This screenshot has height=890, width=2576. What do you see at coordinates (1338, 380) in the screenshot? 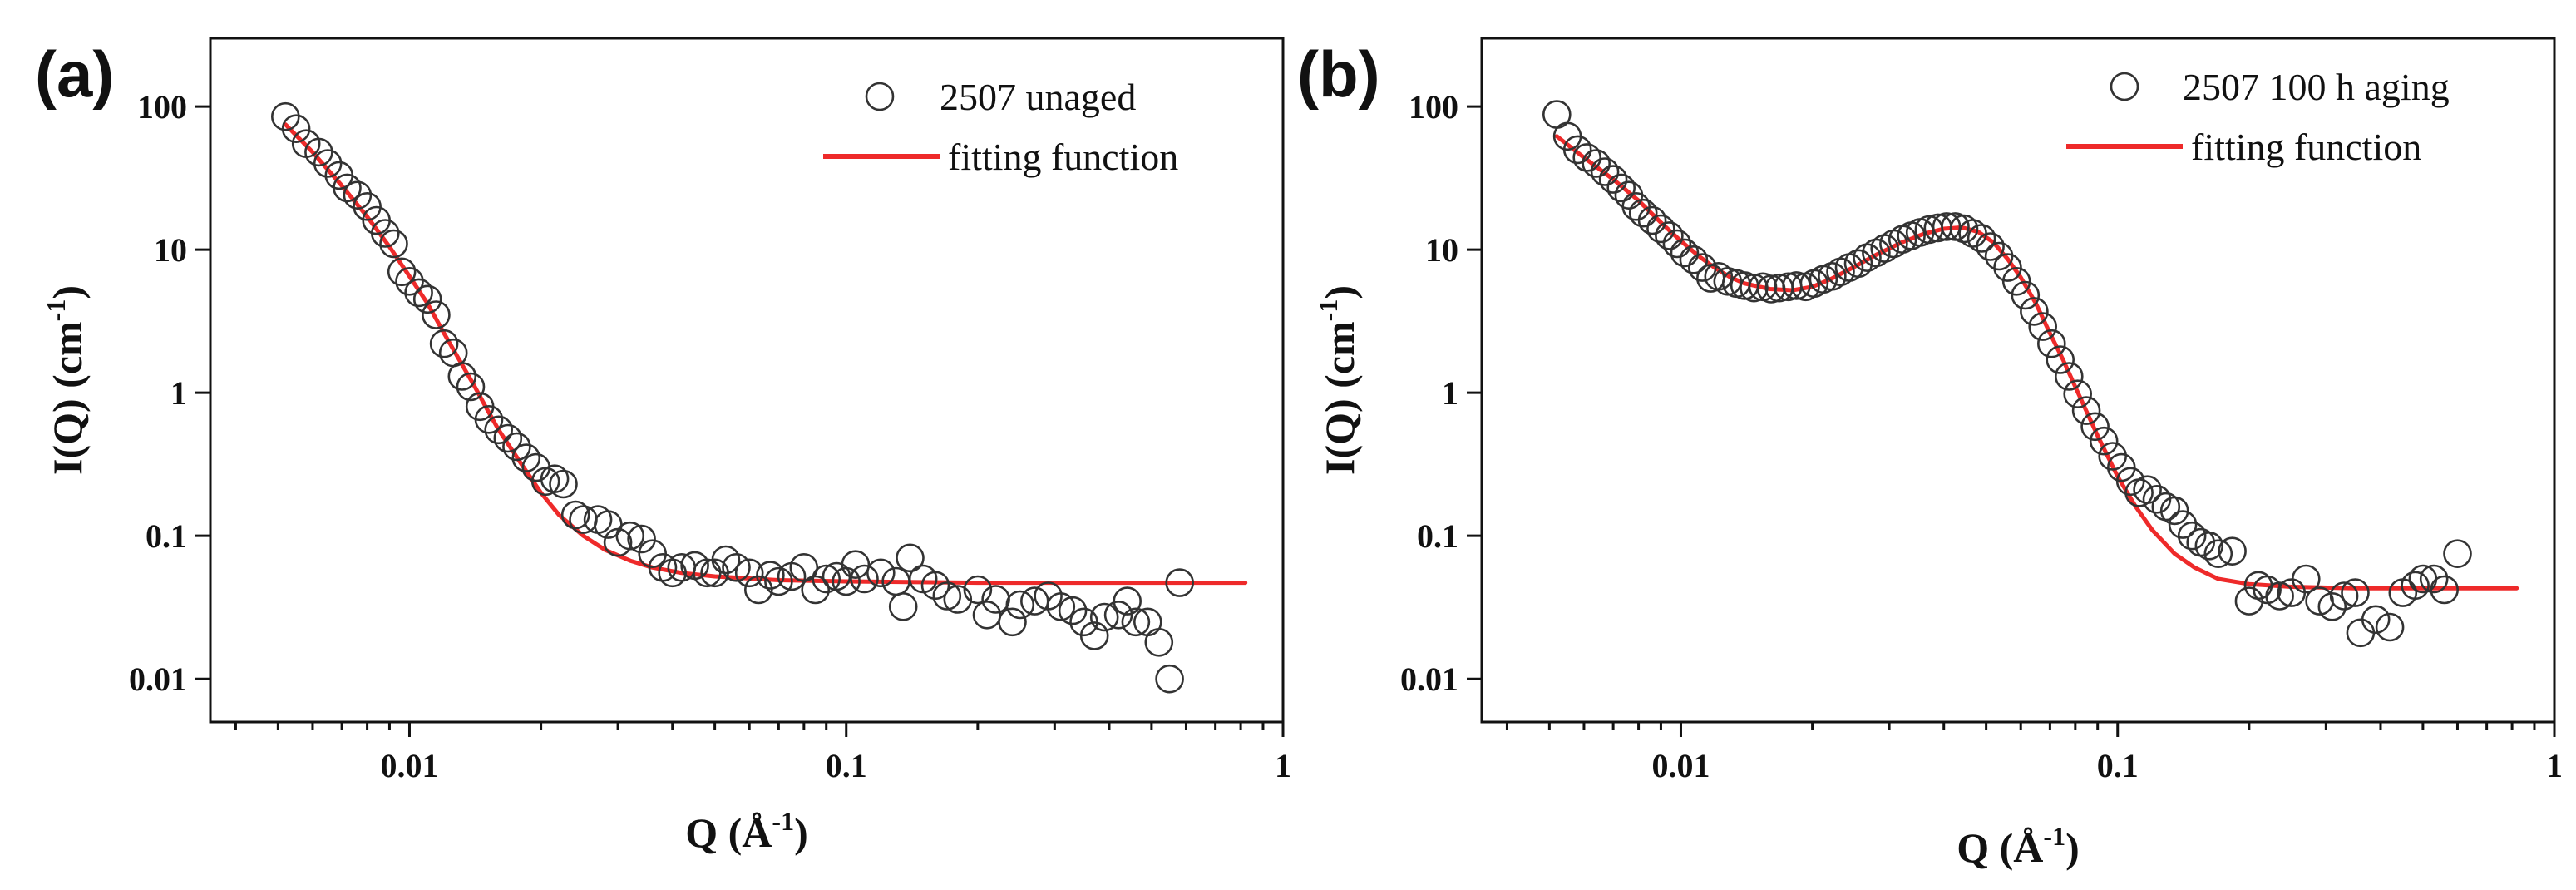
I see `y-axis-label-b: I(Q) (cm-1)` at bounding box center [1338, 380].